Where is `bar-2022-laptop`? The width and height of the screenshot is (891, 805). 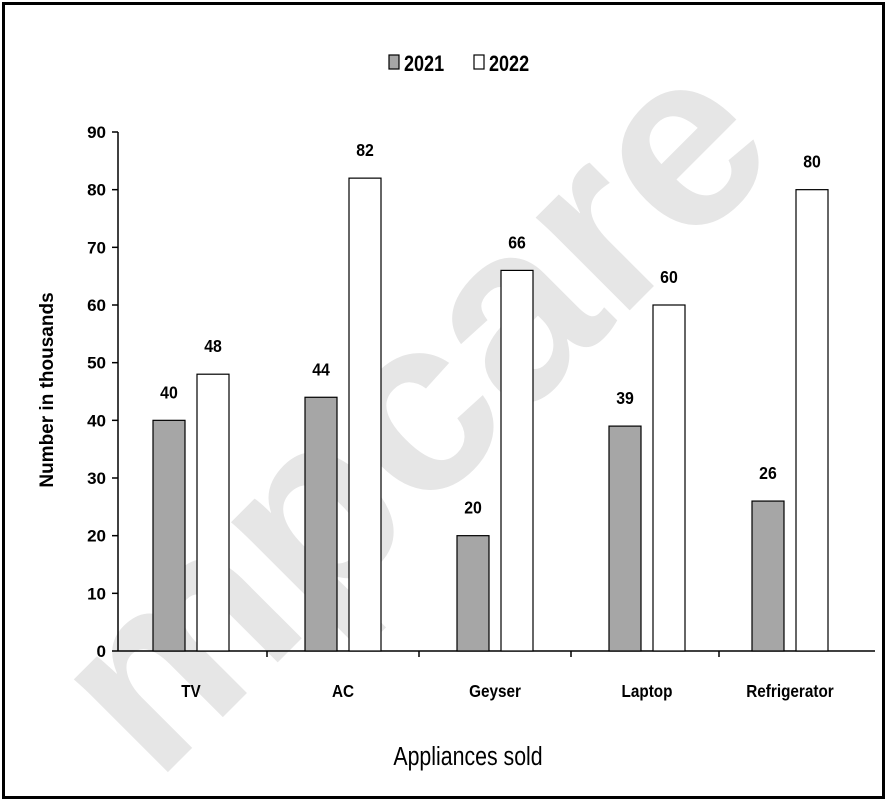
bar-2022-laptop is located at coordinates (669, 478).